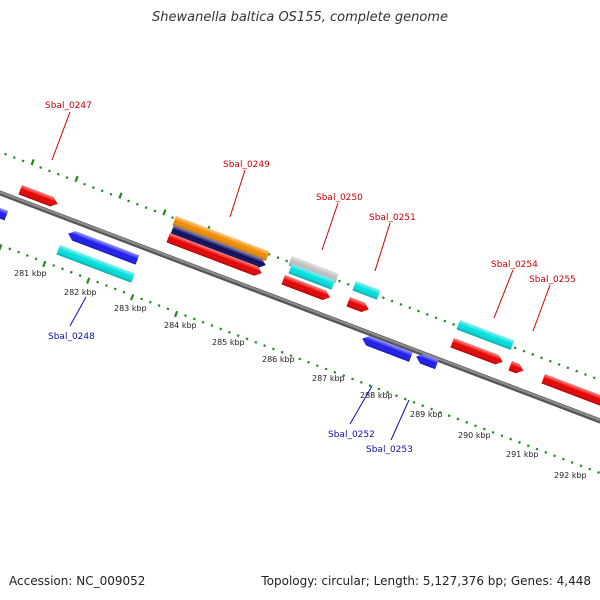  What do you see at coordinates (228, 342) in the screenshot?
I see `axis-label: 285 kbp` at bounding box center [228, 342].